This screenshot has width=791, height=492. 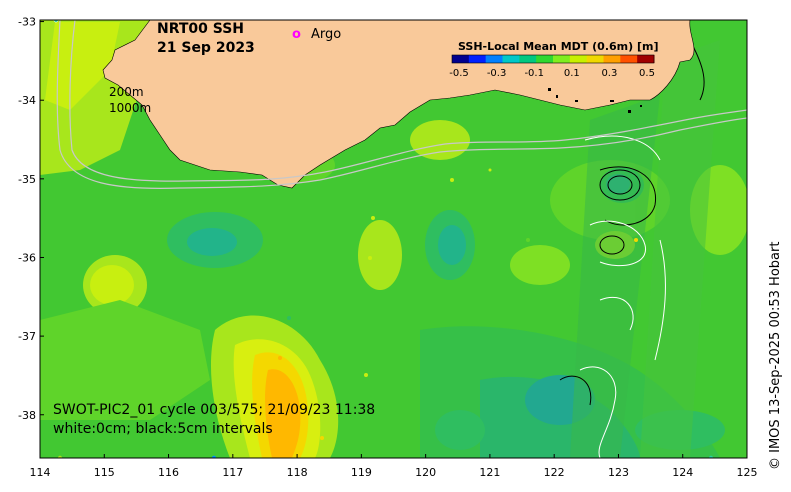 What do you see at coordinates (572, 73) in the screenshot?
I see `colorbar-tick-label: 0.1` at bounding box center [572, 73].